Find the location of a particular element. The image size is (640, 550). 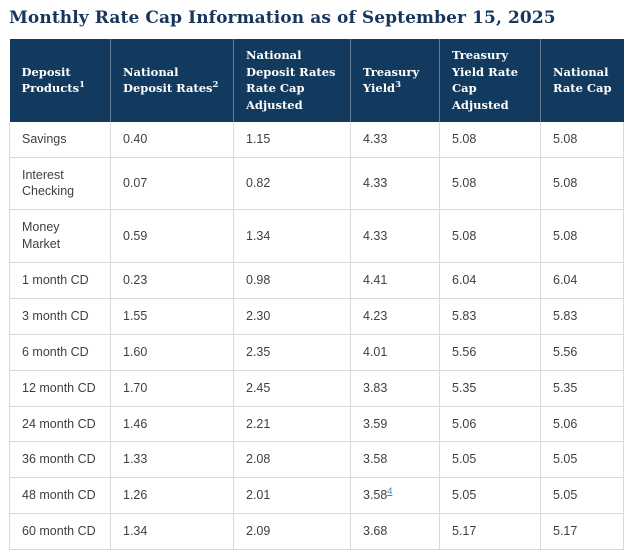

table-row: 60 month CD 1.34 2.09 3.68 5.17 5.17 is located at coordinates (316, 531).